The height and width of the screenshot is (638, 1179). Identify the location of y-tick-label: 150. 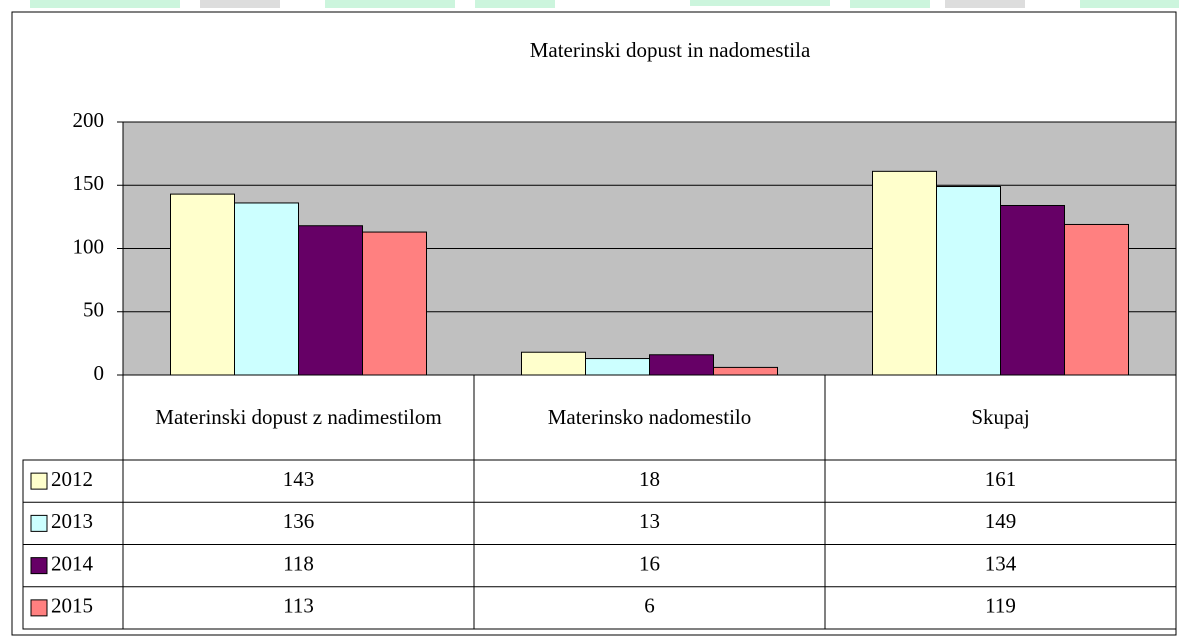
(89, 183).